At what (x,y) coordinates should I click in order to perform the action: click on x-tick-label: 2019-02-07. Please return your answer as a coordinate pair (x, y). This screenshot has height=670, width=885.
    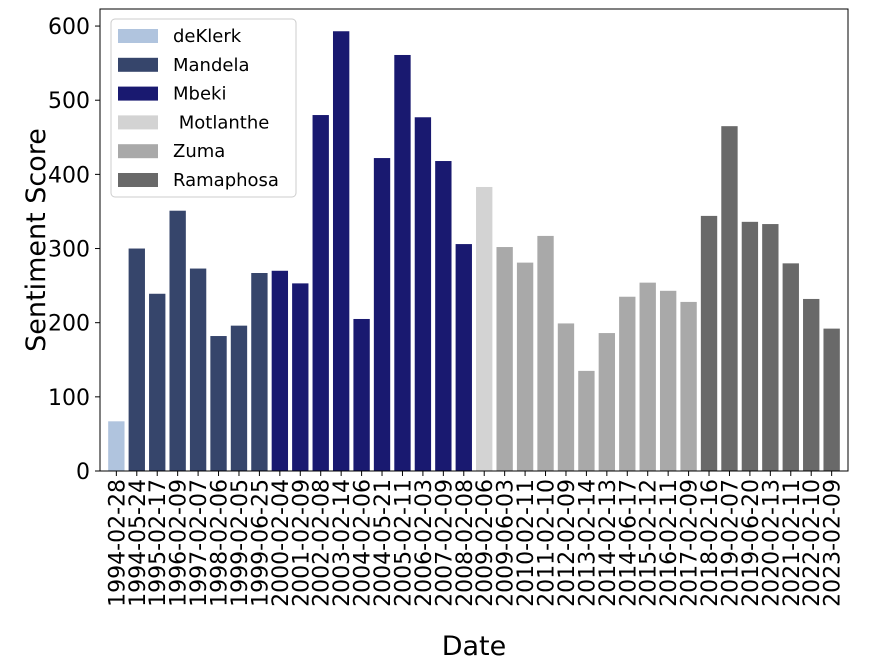
    Looking at the image, I should click on (730, 543).